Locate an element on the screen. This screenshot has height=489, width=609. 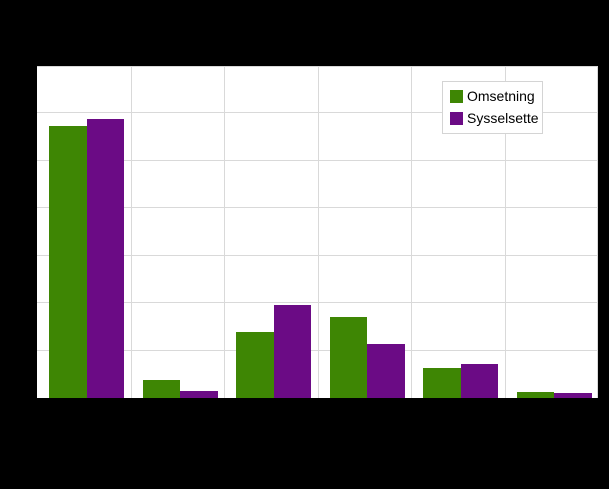
legend-item-sysselsette: Sysselsette is located at coordinates (494, 118).